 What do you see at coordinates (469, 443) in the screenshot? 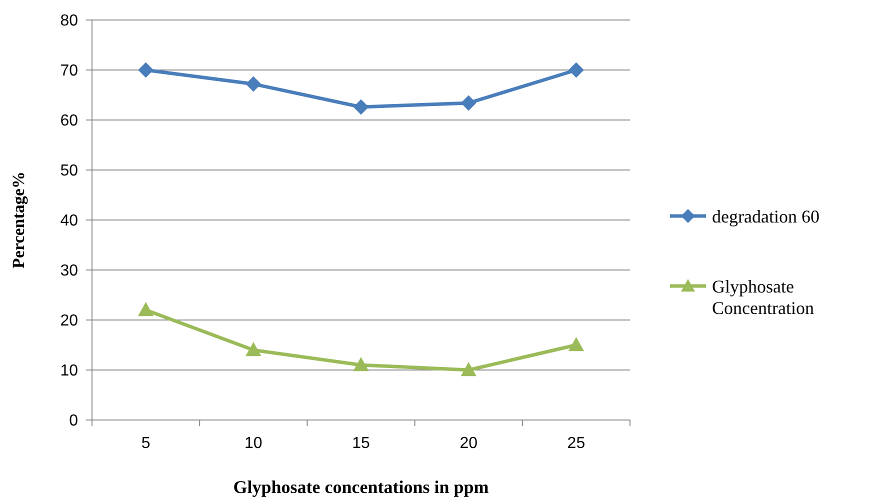
I see `x-tick-label: 20` at bounding box center [469, 443].